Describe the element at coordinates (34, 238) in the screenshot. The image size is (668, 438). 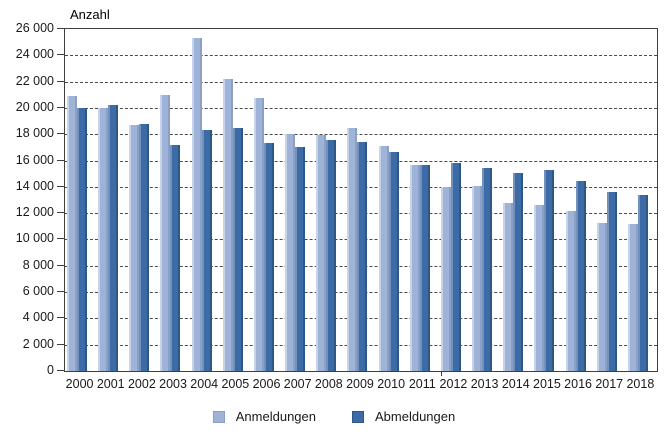
I see `y-tick-label: 10 000` at that location.